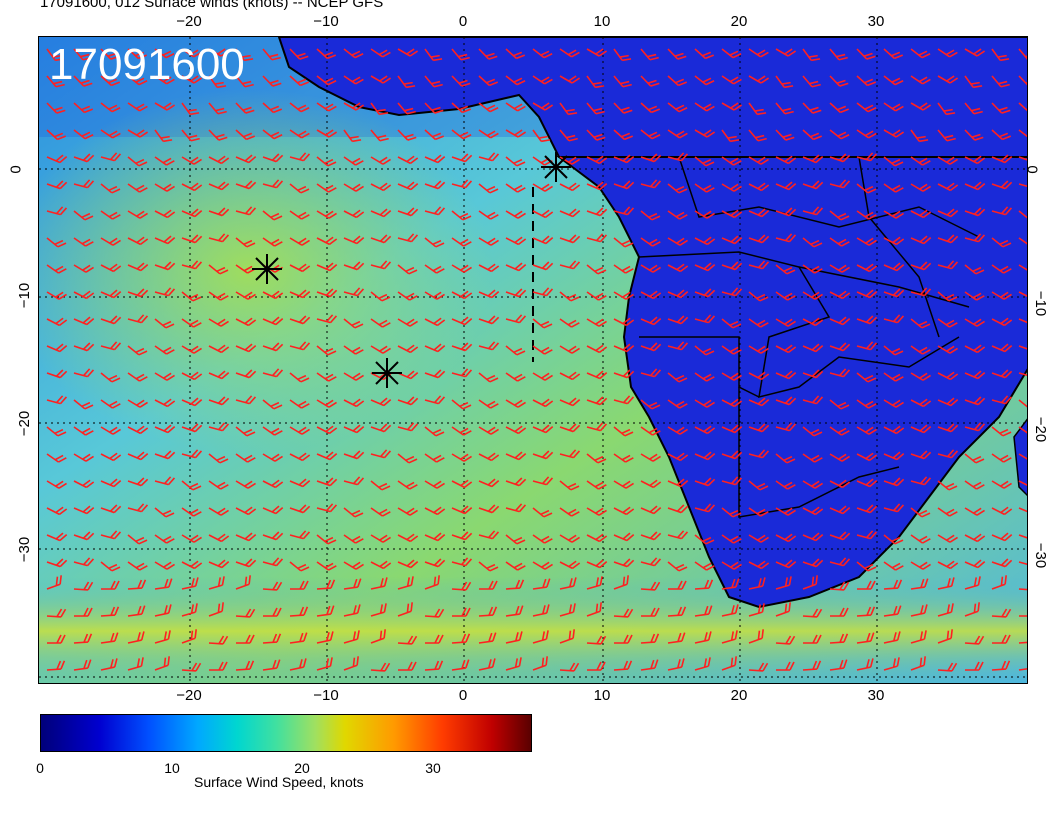 The width and height of the screenshot is (1056, 816). Describe the element at coordinates (387, 373) in the screenshot. I see `asterisk-marker-icon` at that location.